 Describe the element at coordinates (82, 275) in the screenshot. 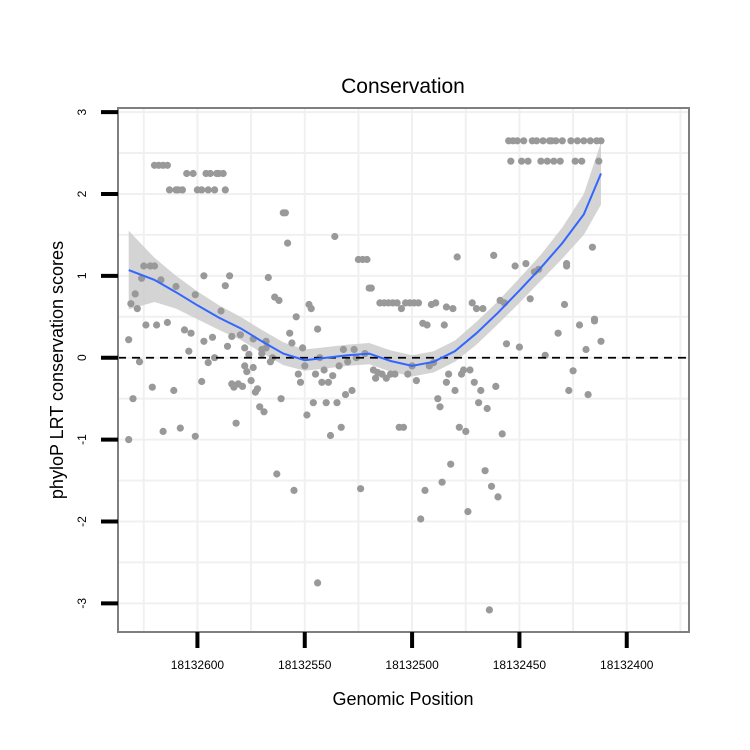

I see `y-tick-label: 1` at that location.